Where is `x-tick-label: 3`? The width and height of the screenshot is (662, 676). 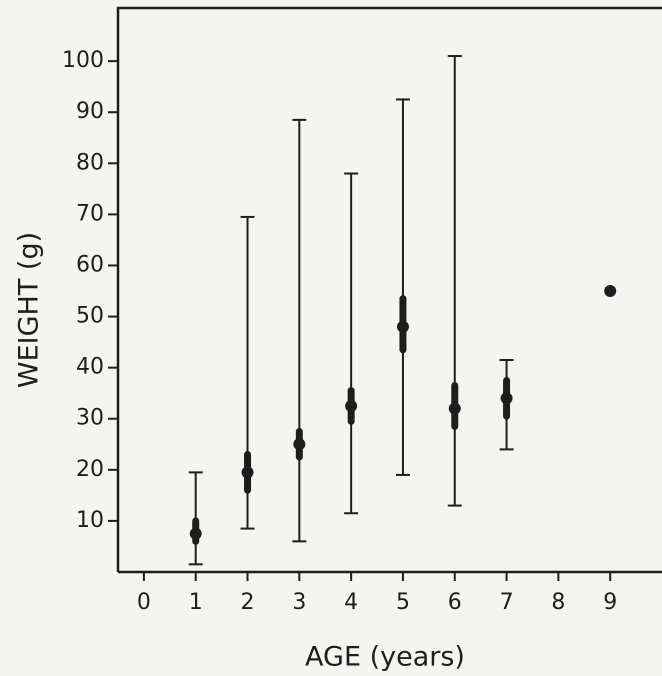
x-tick-label: 3 is located at coordinates (299, 602).